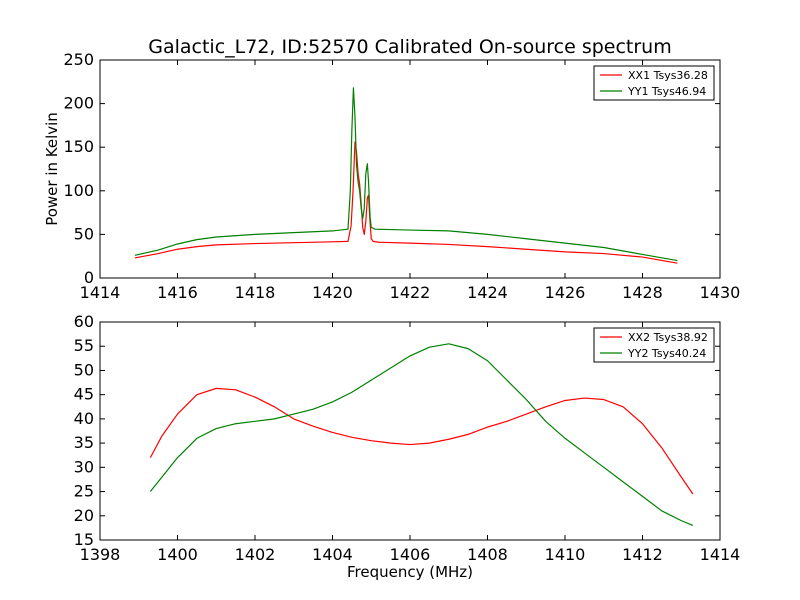 This screenshot has width=800, height=600. What do you see at coordinates (487, 292) in the screenshot?
I see `x-tick-label: 1424` at bounding box center [487, 292].